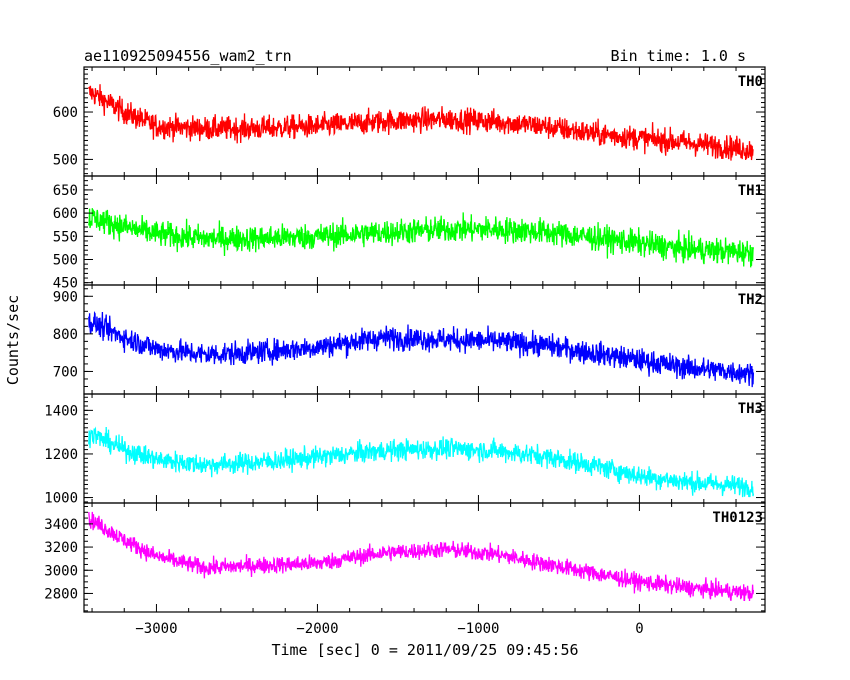  Describe the element at coordinates (639, 629) in the screenshot. I see `x-tick-label: 0` at that location.